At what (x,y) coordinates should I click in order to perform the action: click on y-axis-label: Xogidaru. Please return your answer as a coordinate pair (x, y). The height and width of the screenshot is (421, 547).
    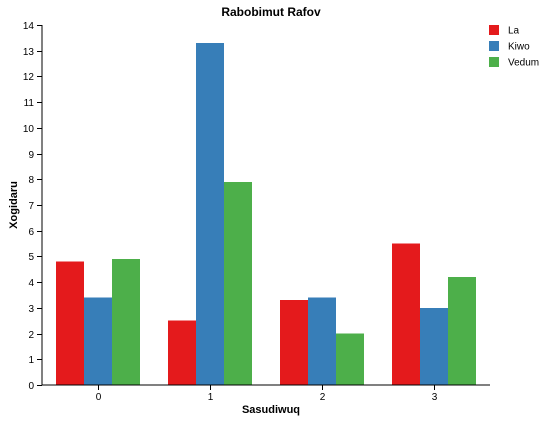
    Looking at the image, I should click on (14, 205).